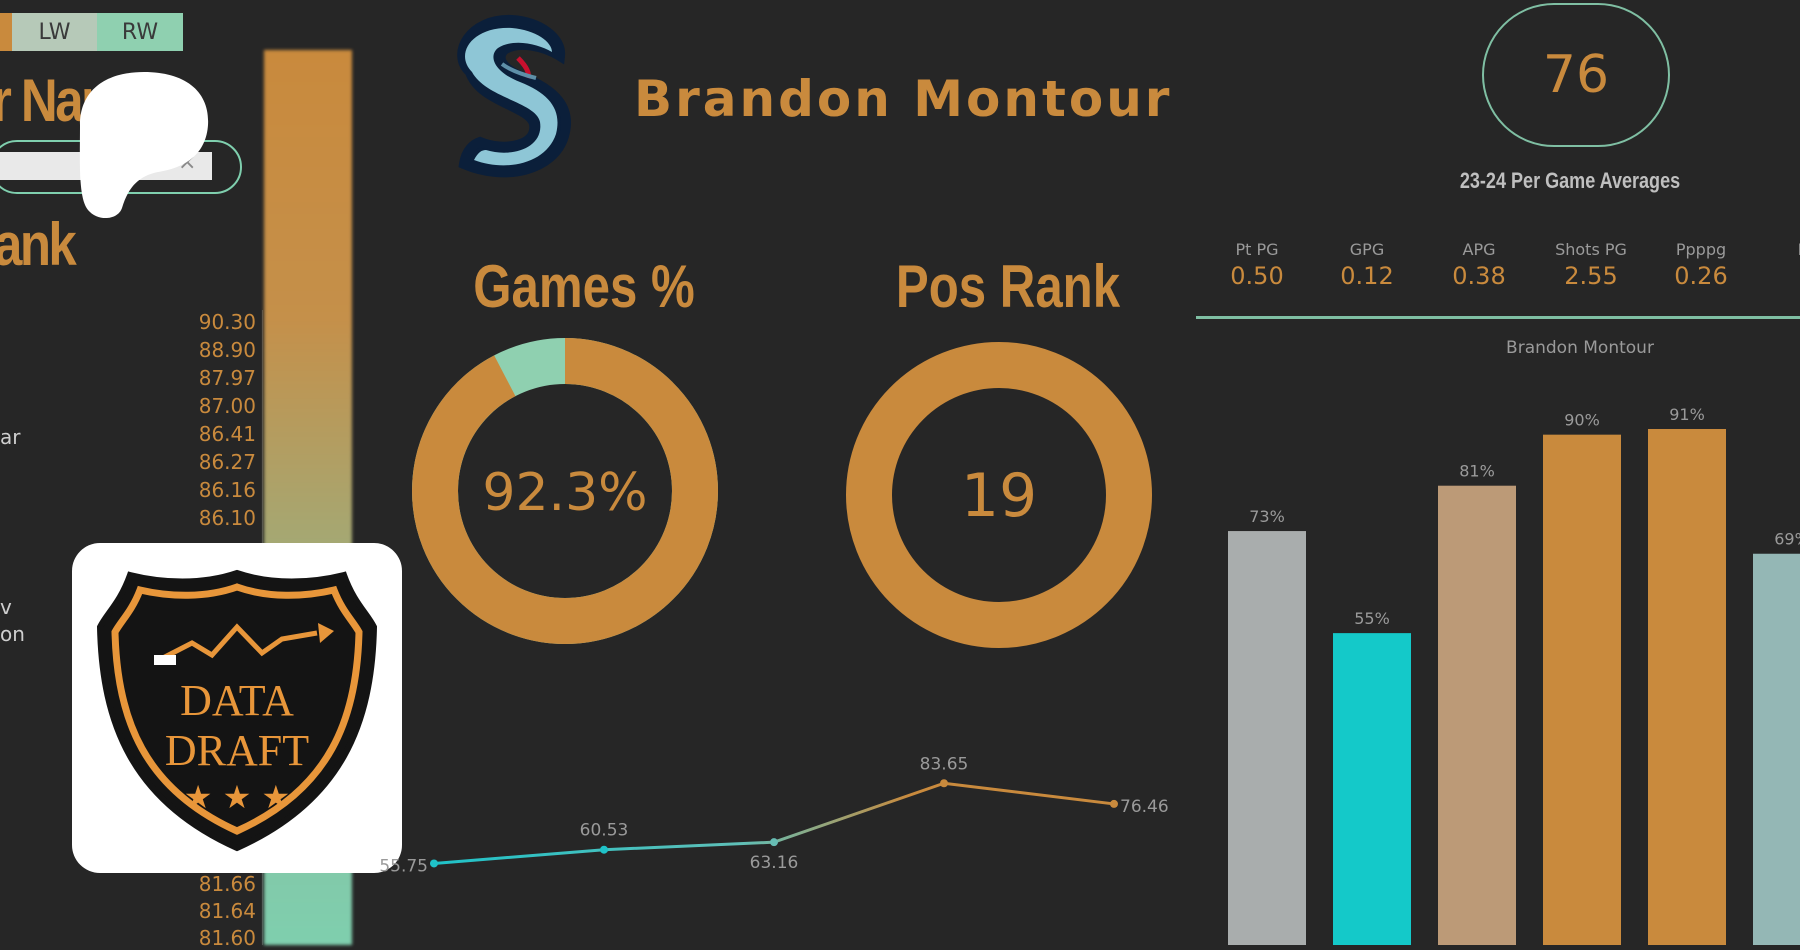  What do you see at coordinates (237, 797) in the screenshot?
I see `badge-stars: ★ ★ ★` at bounding box center [237, 797].